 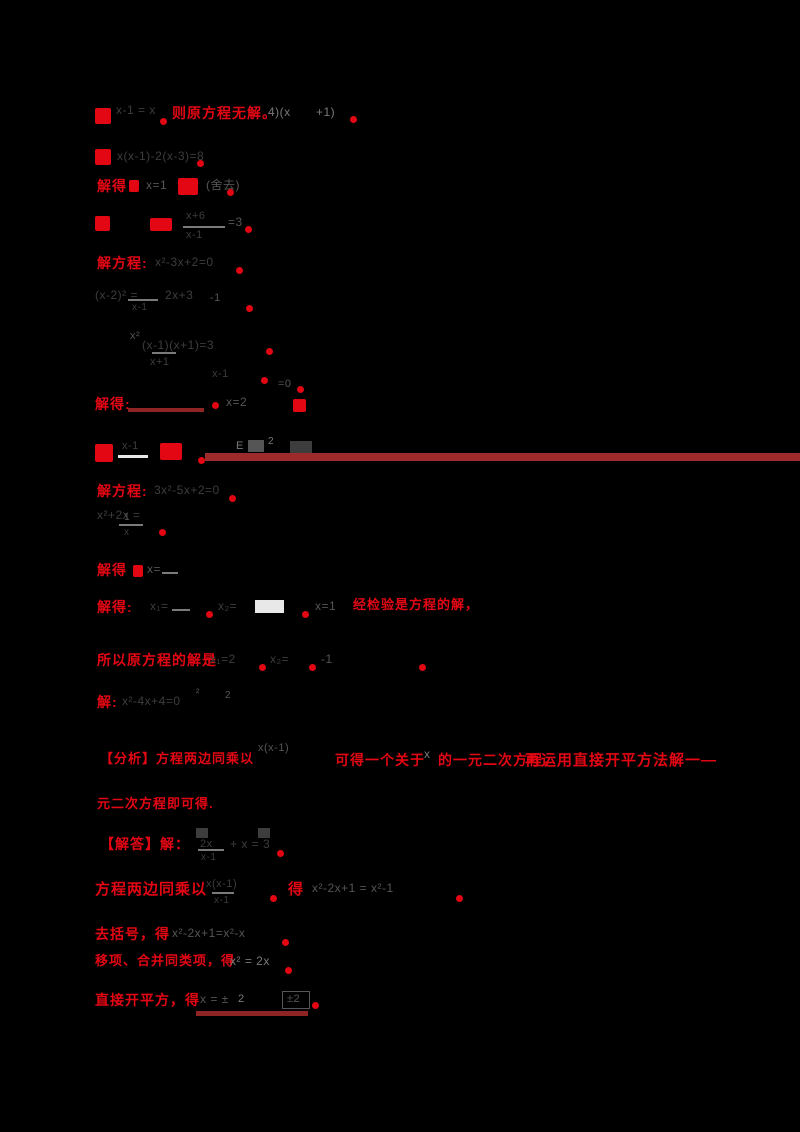 What do you see at coordinates (147, 1000) in the screenshot?
I see `red-annotation-text: 直接开平方，得` at bounding box center [147, 1000].